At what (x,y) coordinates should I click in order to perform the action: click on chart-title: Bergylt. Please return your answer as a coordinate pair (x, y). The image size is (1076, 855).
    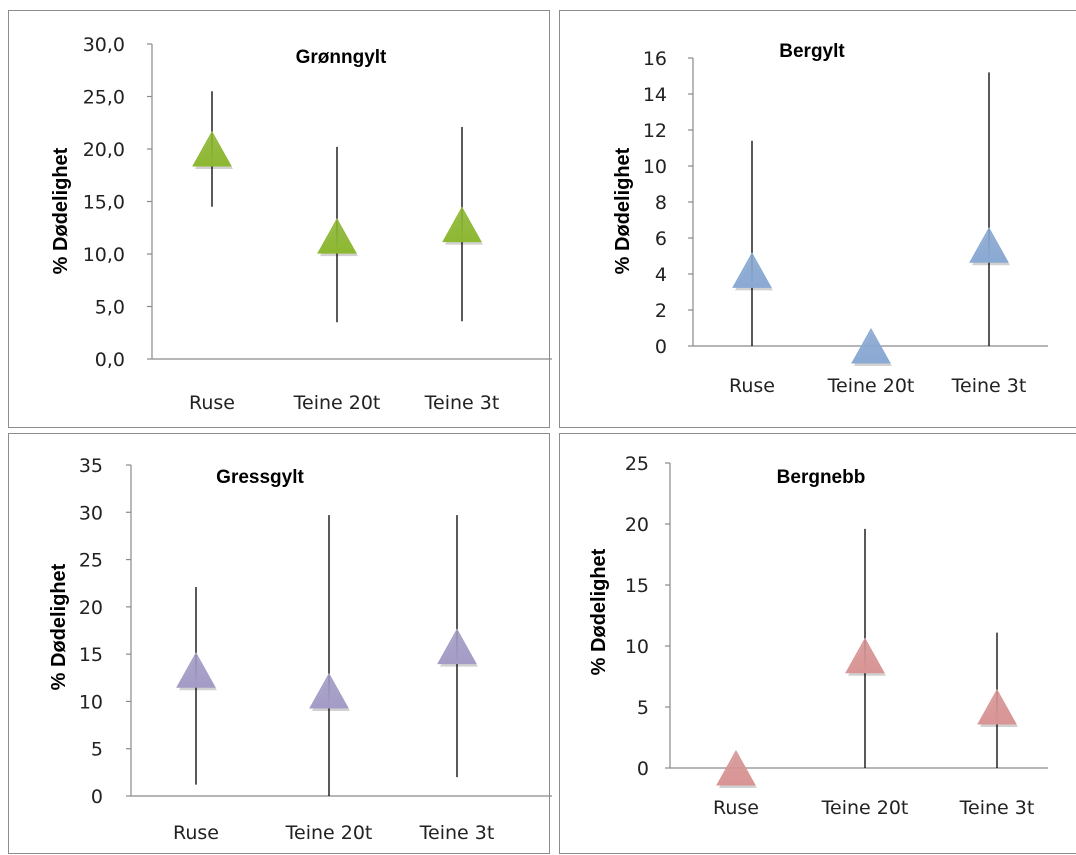
    Looking at the image, I should click on (812, 51).